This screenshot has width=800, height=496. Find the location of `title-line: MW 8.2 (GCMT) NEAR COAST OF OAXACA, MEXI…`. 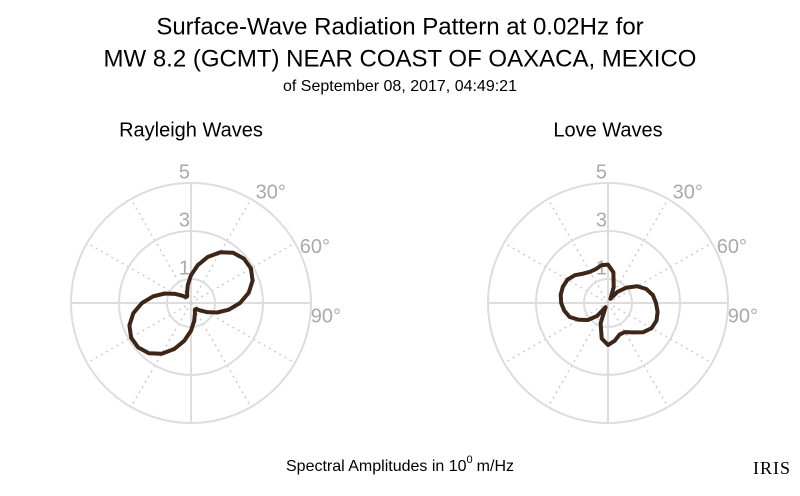

title-line: MW 8.2 (GCMT) NEAR COAST OF OAXACA, MEXI… is located at coordinates (400, 58).